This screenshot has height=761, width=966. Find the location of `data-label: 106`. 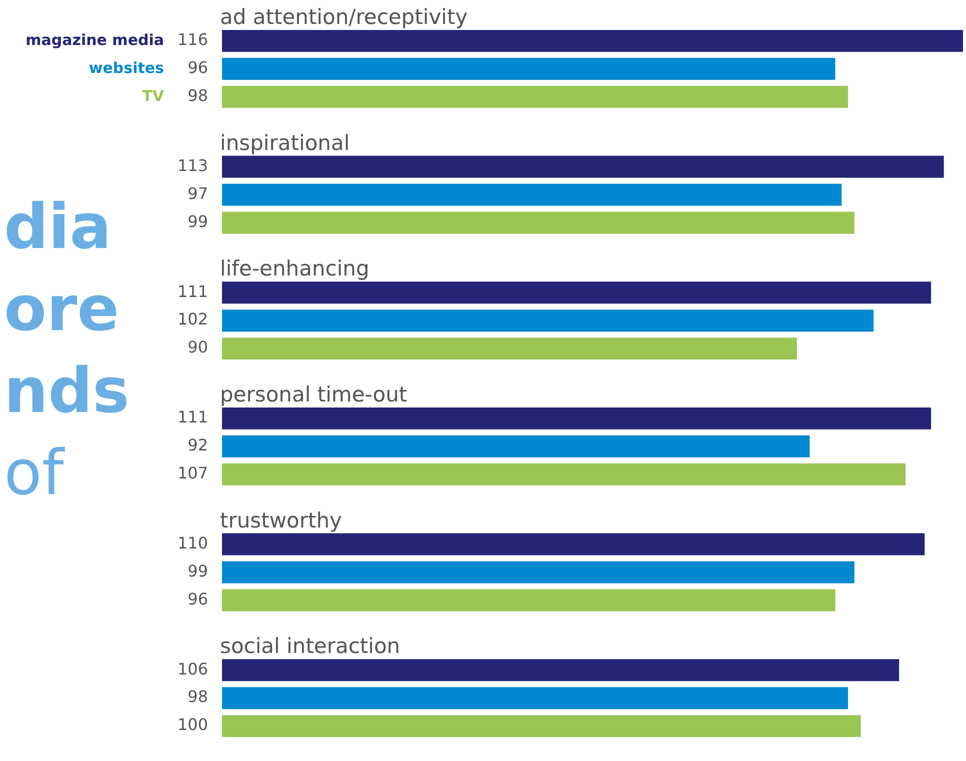

data-label: 106 is located at coordinates (192, 668).